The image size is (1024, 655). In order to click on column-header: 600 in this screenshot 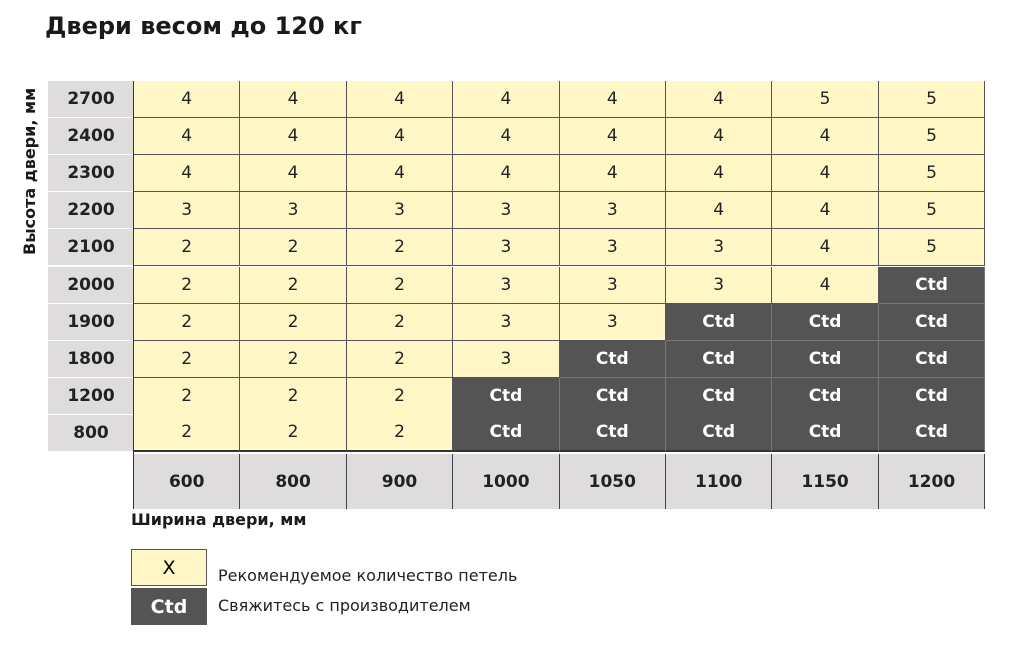, I will do `click(187, 481)`.